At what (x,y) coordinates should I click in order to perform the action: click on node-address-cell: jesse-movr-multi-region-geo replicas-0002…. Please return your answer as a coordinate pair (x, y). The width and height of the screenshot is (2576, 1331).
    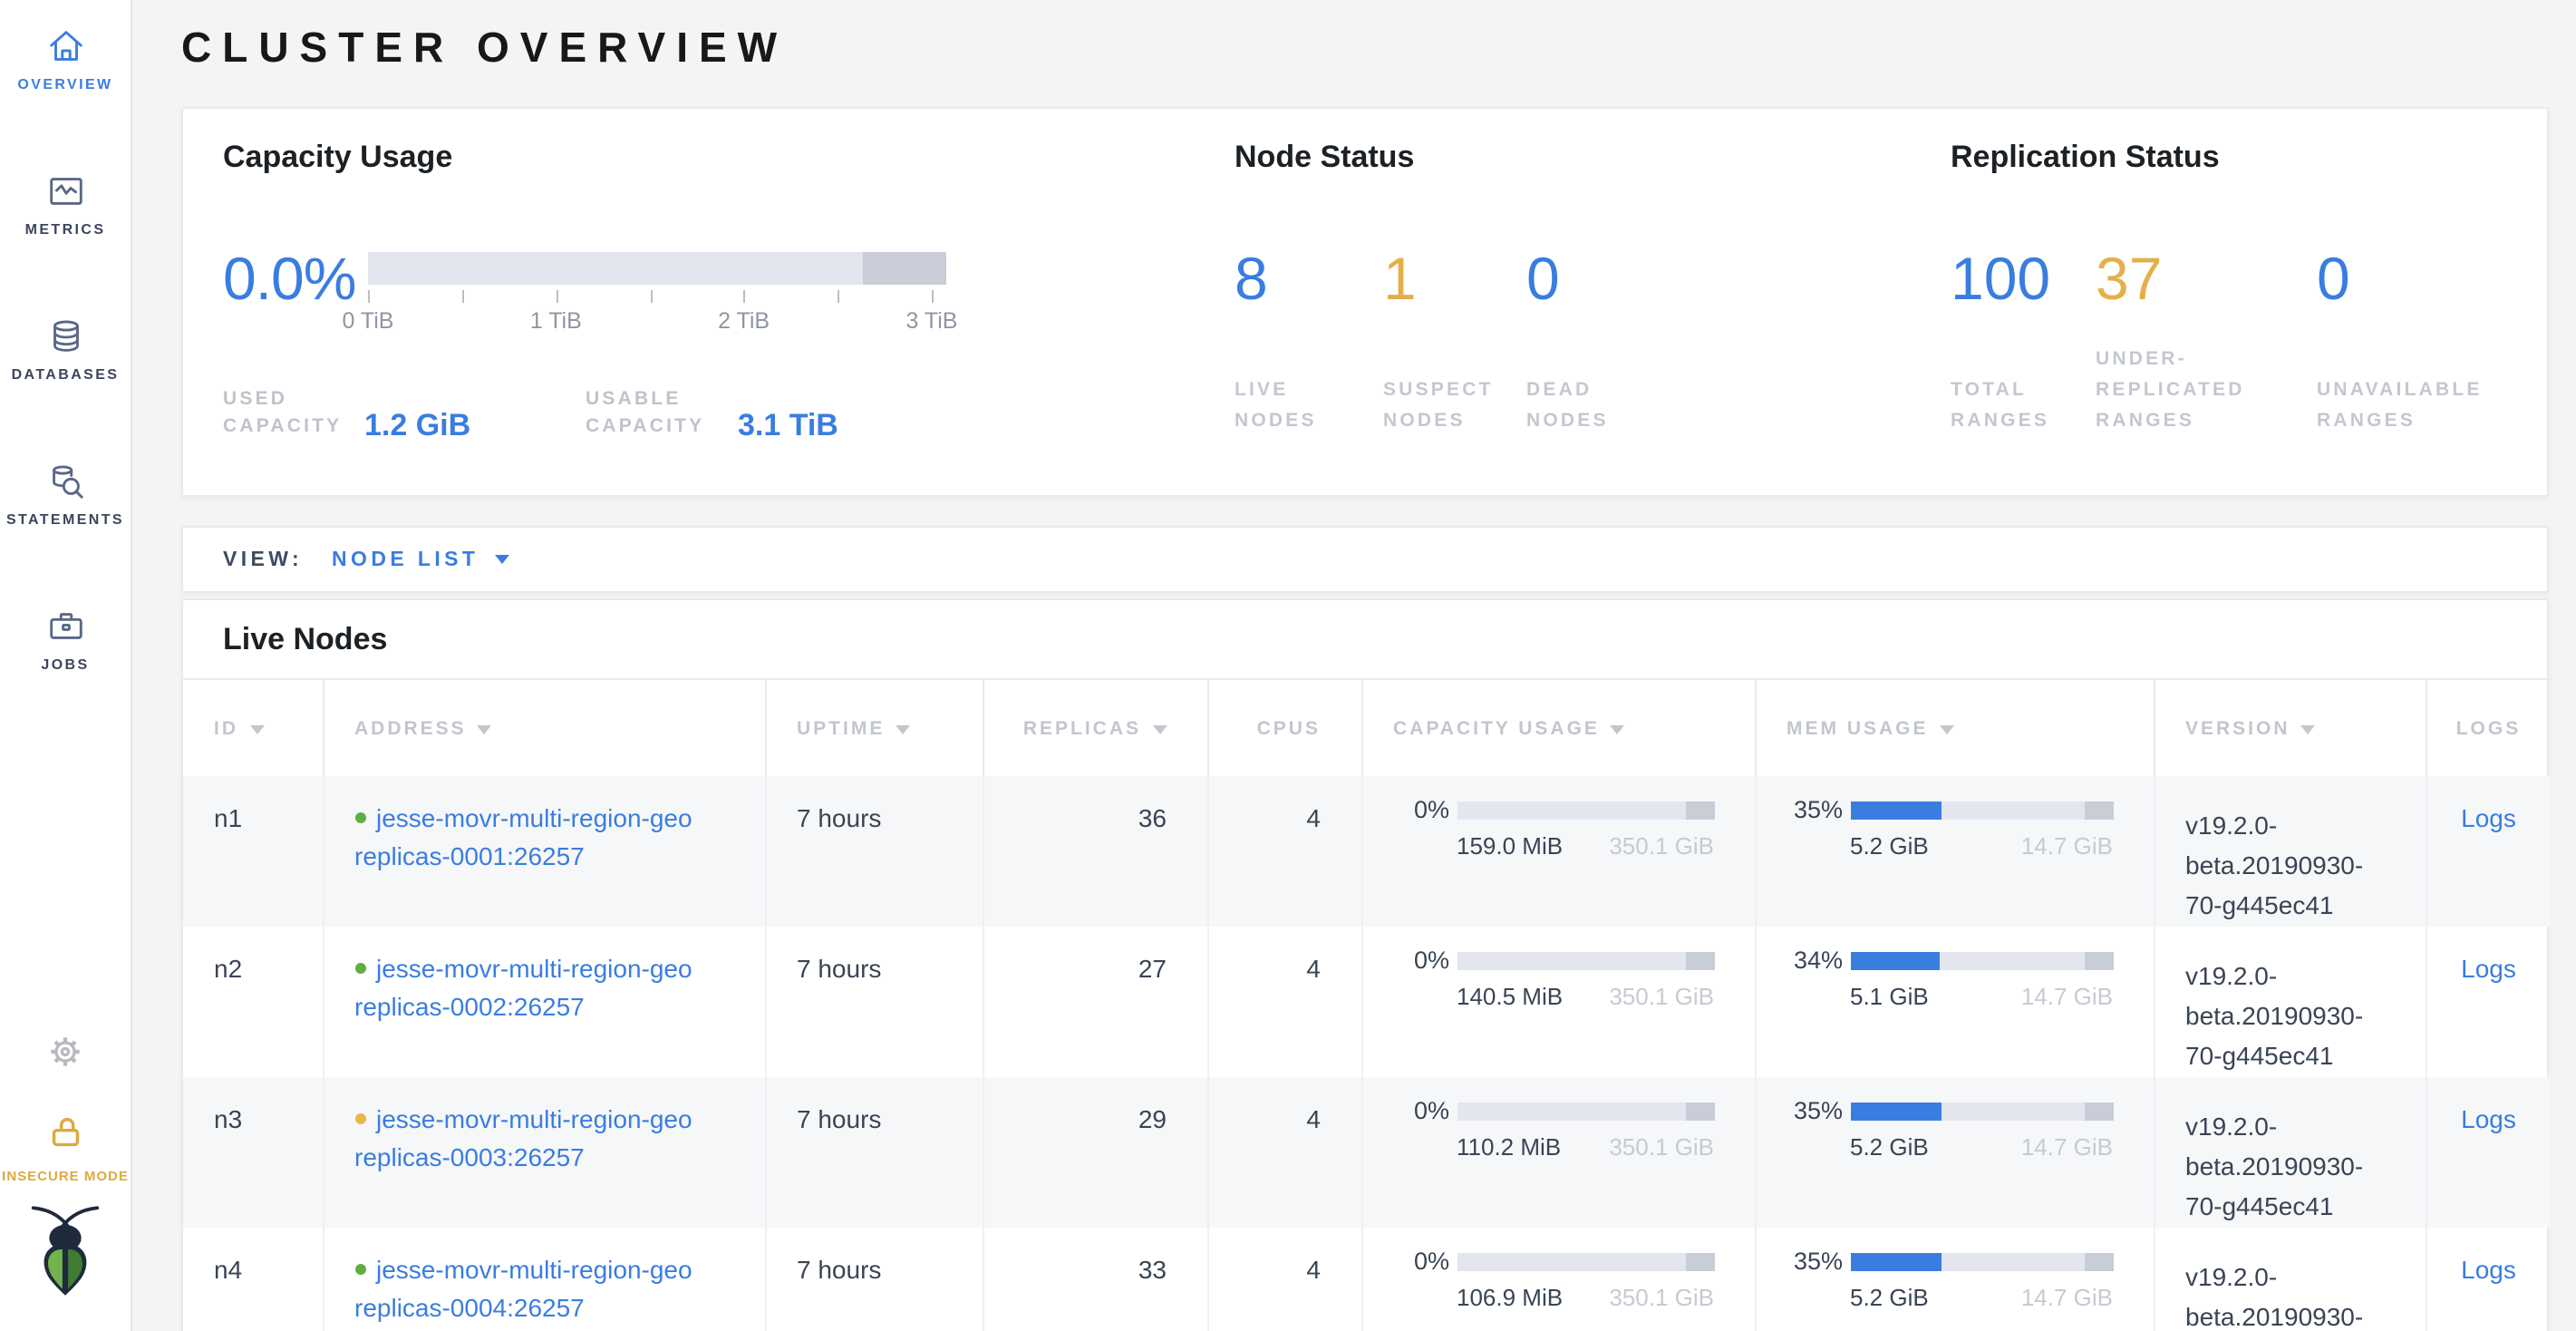
    Looking at the image, I should click on (543, 1002).